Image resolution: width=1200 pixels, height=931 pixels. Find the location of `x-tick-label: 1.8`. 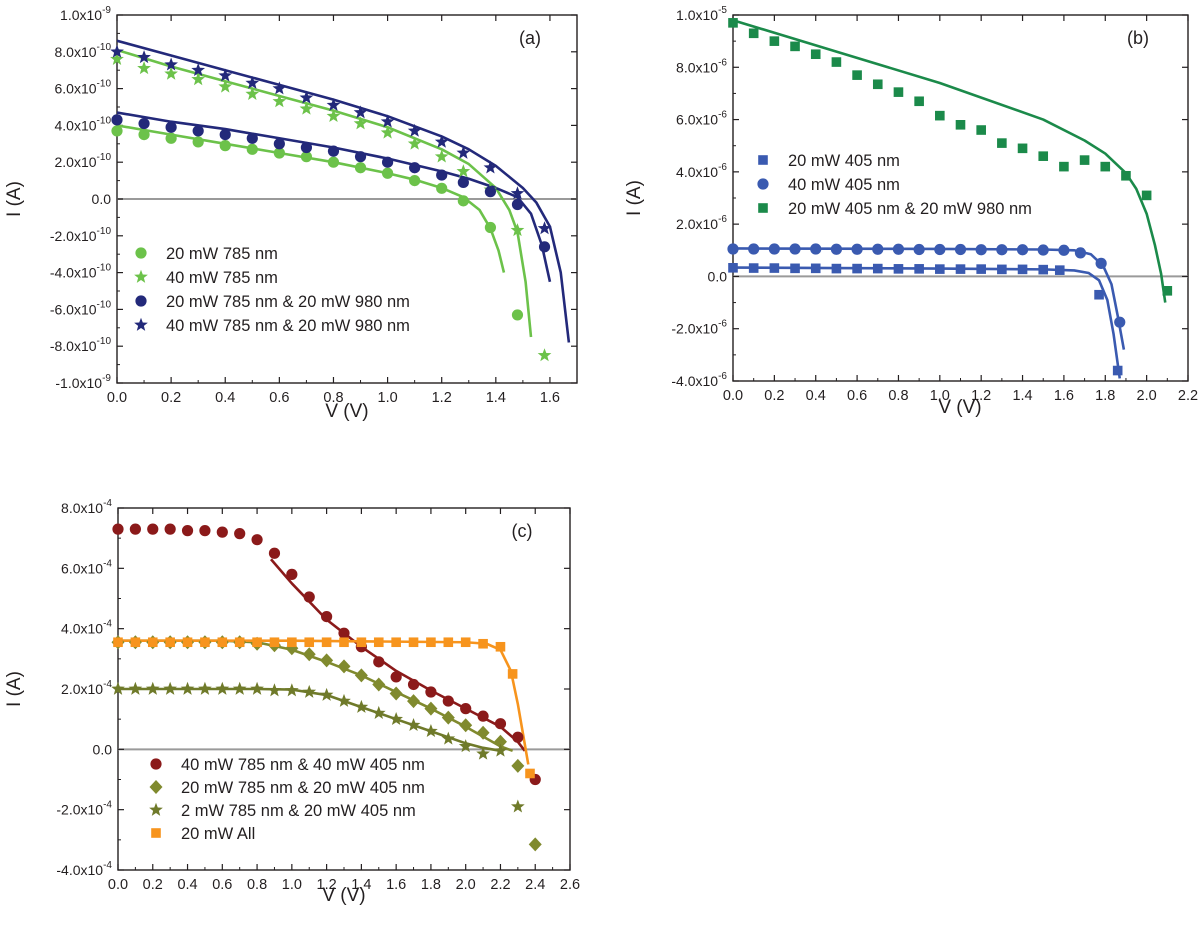

x-tick-label: 1.8 is located at coordinates (1105, 396).